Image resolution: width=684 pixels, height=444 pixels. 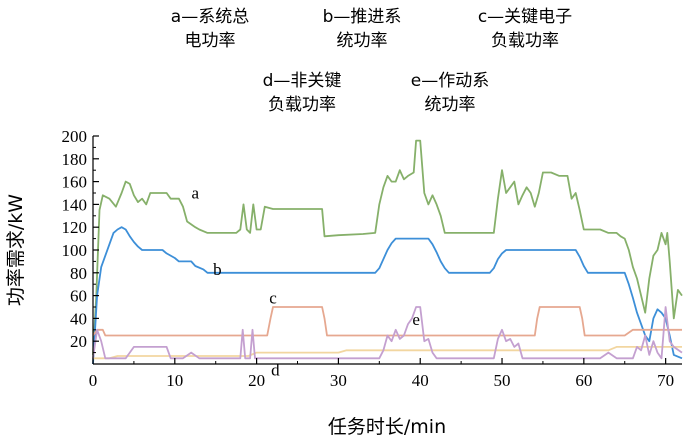 What do you see at coordinates (450, 105) in the screenshot?
I see `legend-entry-e: 统功率` at bounding box center [450, 105].